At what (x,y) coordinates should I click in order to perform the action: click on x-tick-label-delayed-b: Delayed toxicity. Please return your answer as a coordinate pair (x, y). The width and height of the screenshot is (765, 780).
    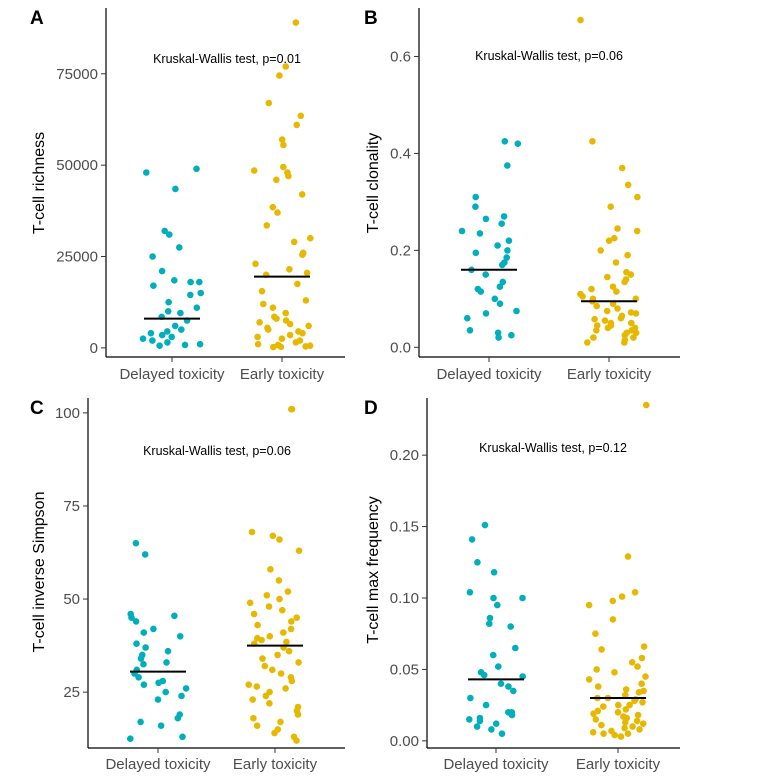
    Looking at the image, I should click on (489, 374).